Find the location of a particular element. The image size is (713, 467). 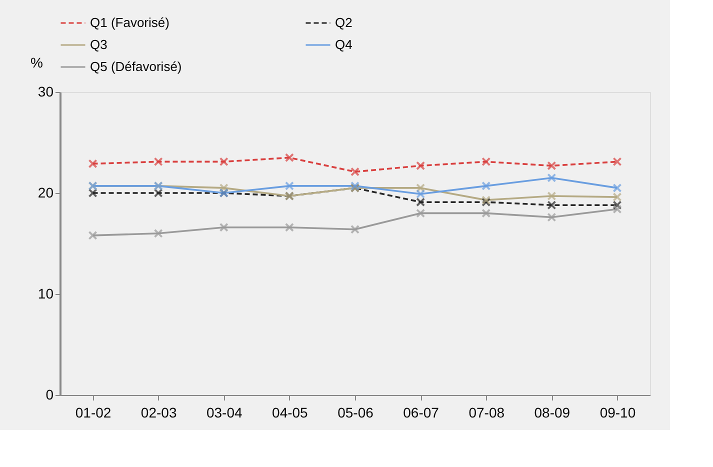

legend-label: Q2 is located at coordinates (343, 22).